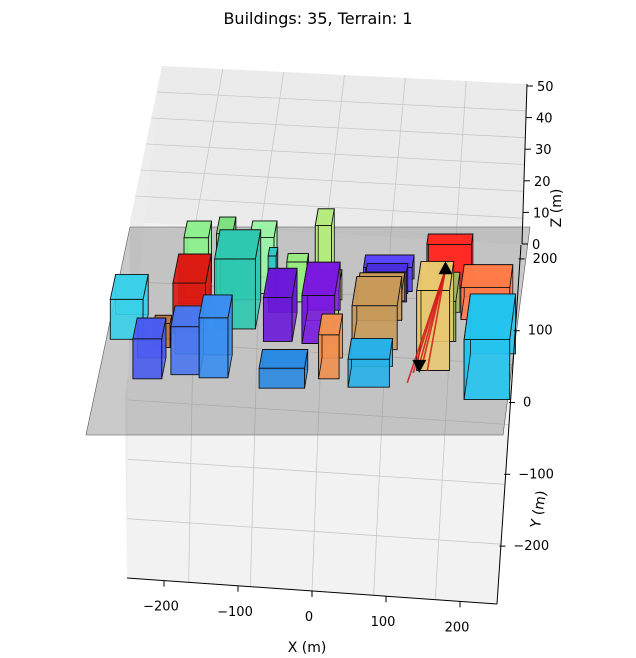 Image resolution: width=636 pixels, height=658 pixels. Describe the element at coordinates (235, 612) in the screenshot. I see `x-tick-label: −100` at that location.